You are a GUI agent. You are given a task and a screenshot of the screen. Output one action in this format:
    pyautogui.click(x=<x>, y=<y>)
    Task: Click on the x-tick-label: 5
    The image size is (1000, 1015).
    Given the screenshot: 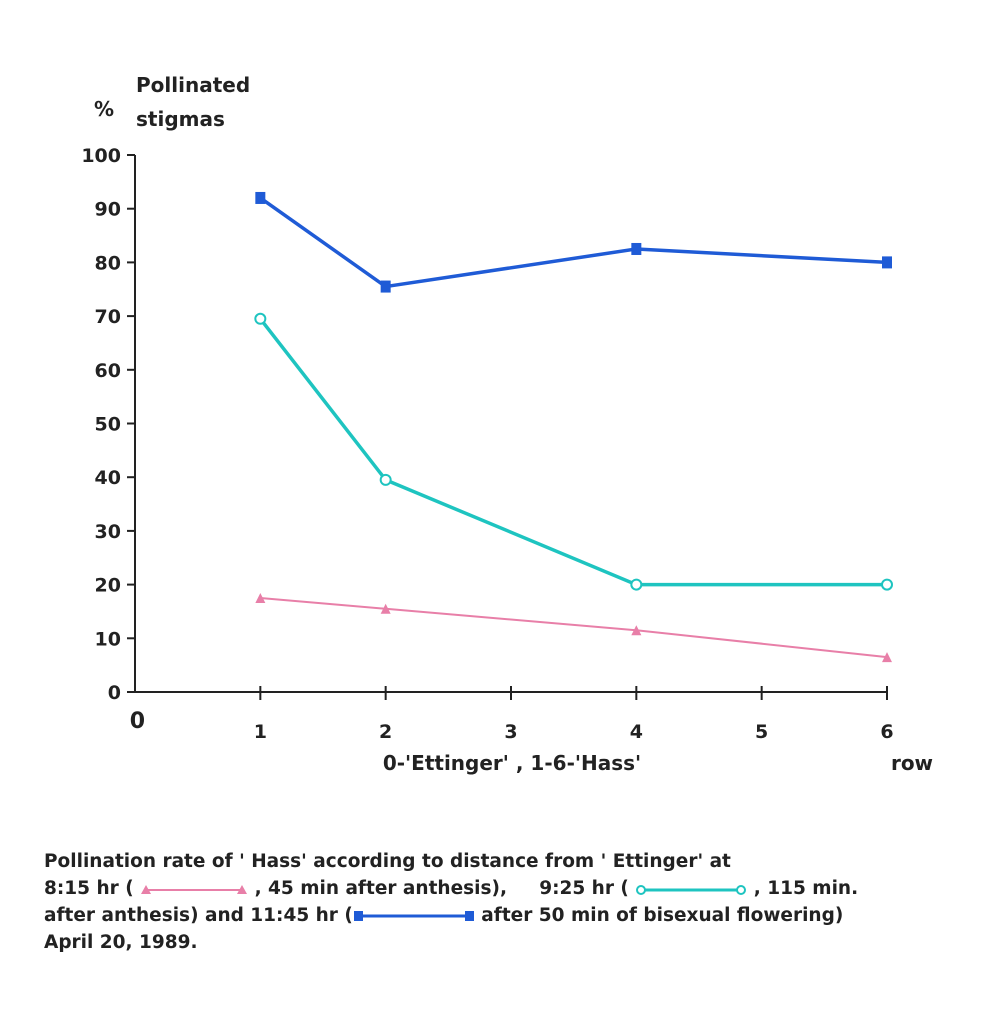 What is the action you would take?
    pyautogui.click(x=761, y=732)
    